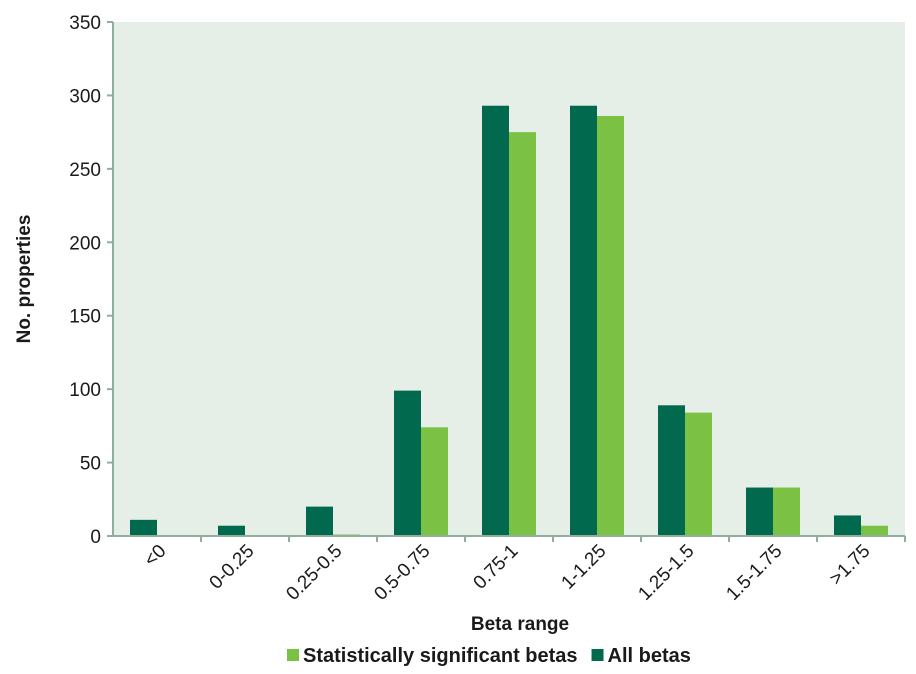  I want to click on x-axis-title: Beta range, so click(520, 624).